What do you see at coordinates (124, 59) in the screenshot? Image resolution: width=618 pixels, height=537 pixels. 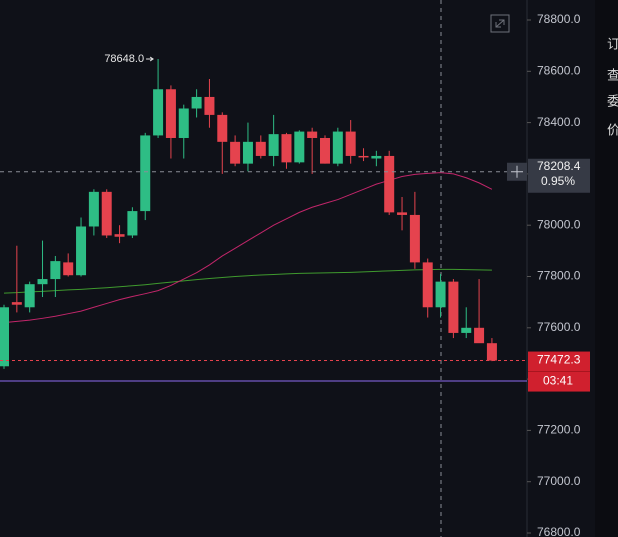 I see `high-annotation: 78648.0` at bounding box center [124, 59].